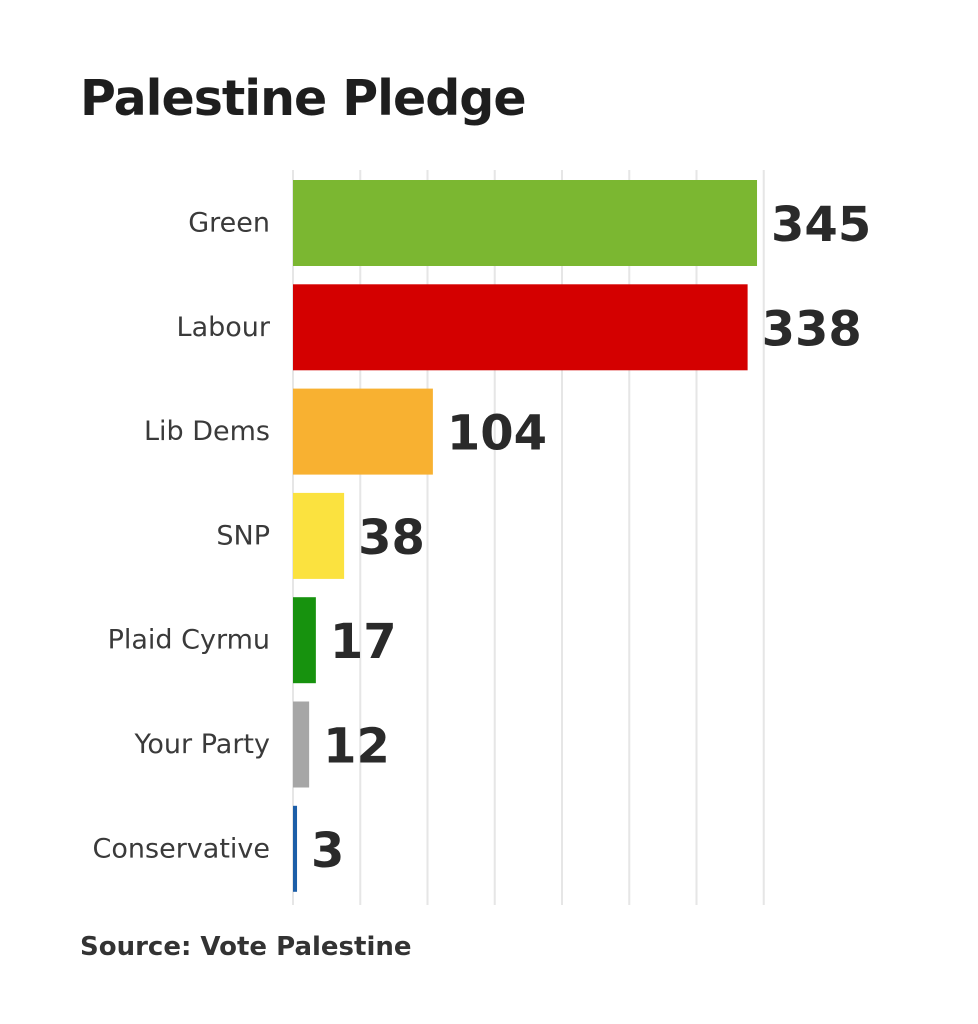 The height and width of the screenshot is (1024, 978). What do you see at coordinates (243, 535) in the screenshot?
I see `category-label: SNP` at bounding box center [243, 535].